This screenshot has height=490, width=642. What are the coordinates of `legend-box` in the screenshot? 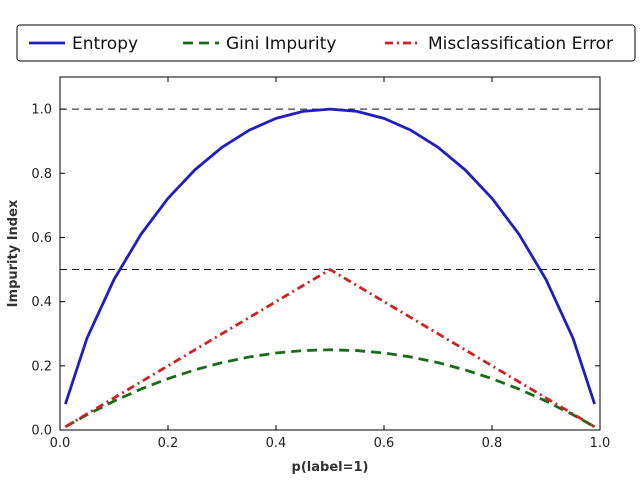 It's located at (326, 43).